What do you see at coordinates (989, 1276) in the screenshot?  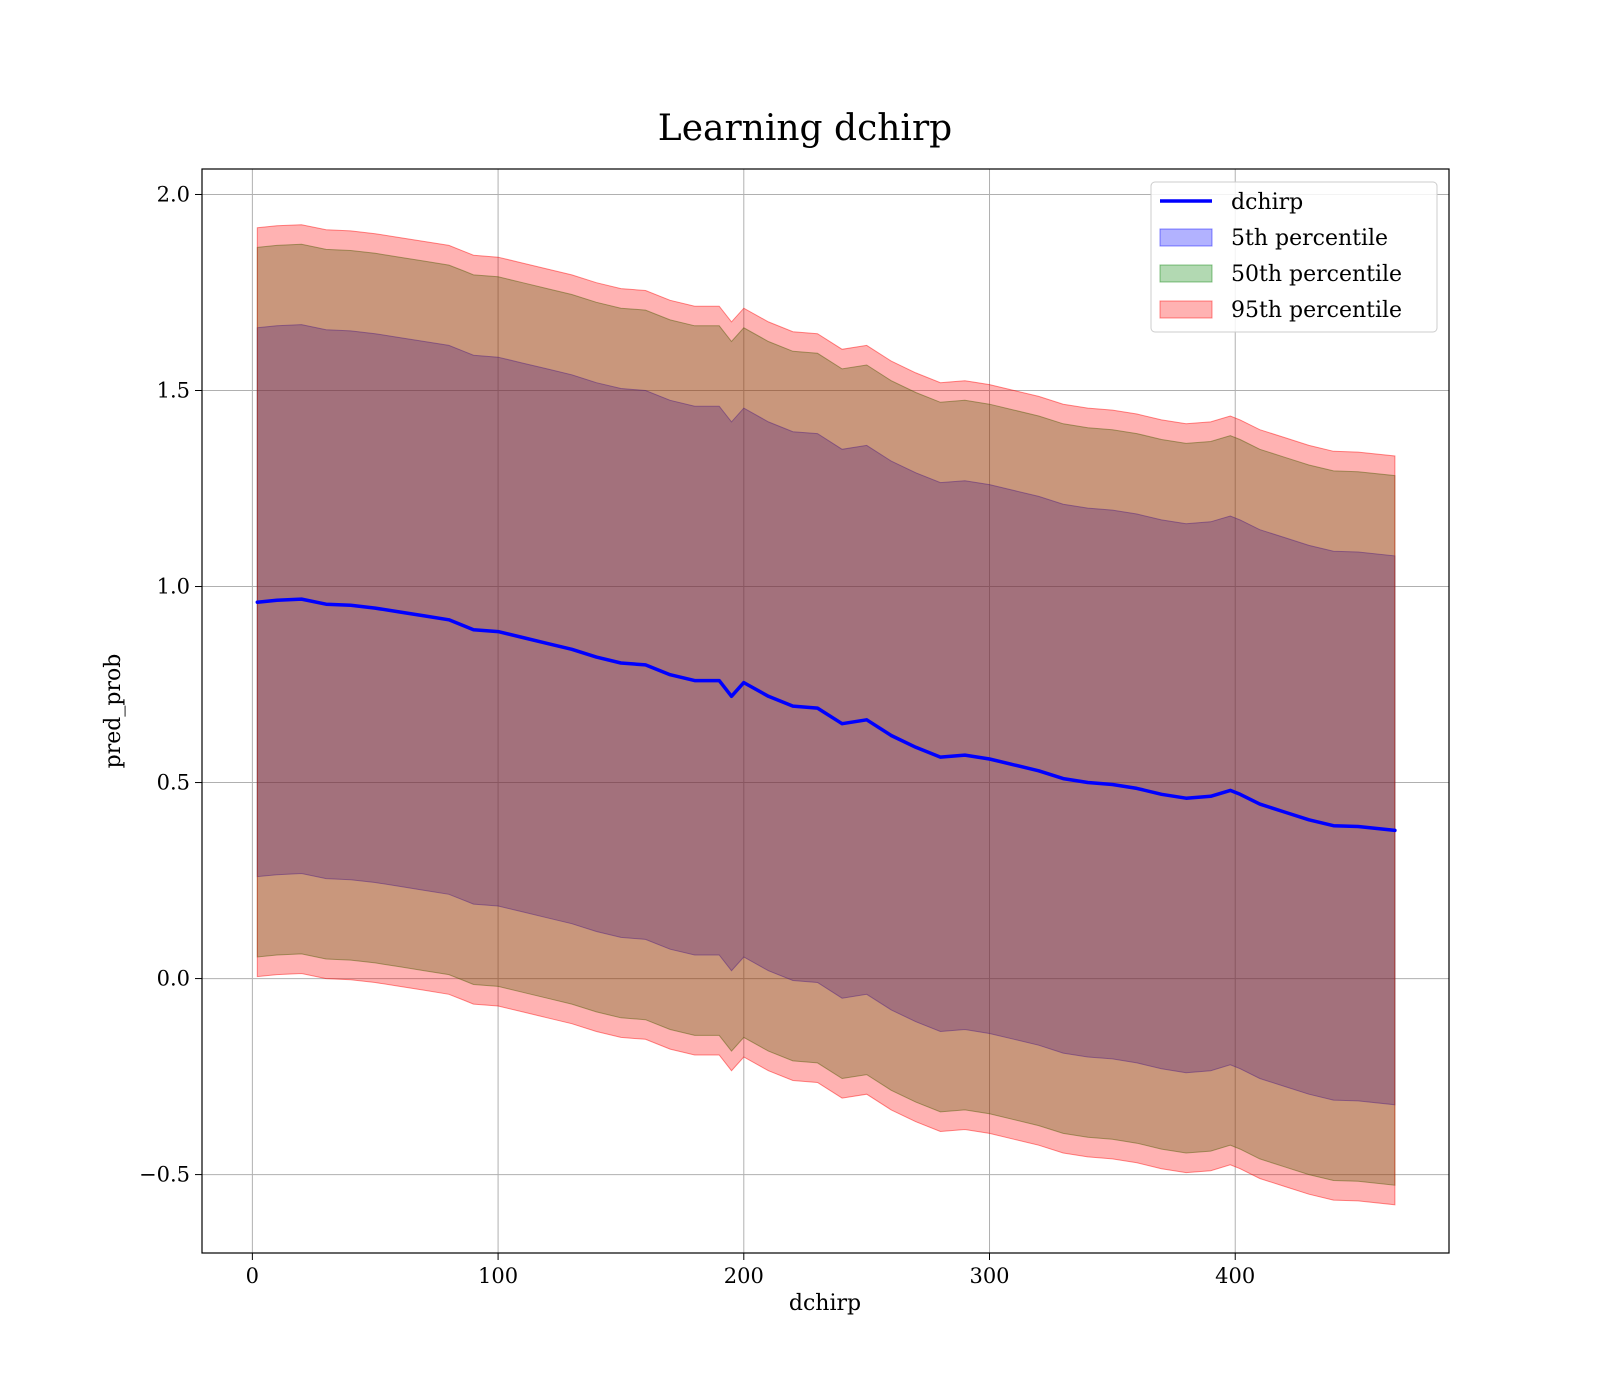 I see `x-tick-label: 300` at bounding box center [989, 1276].